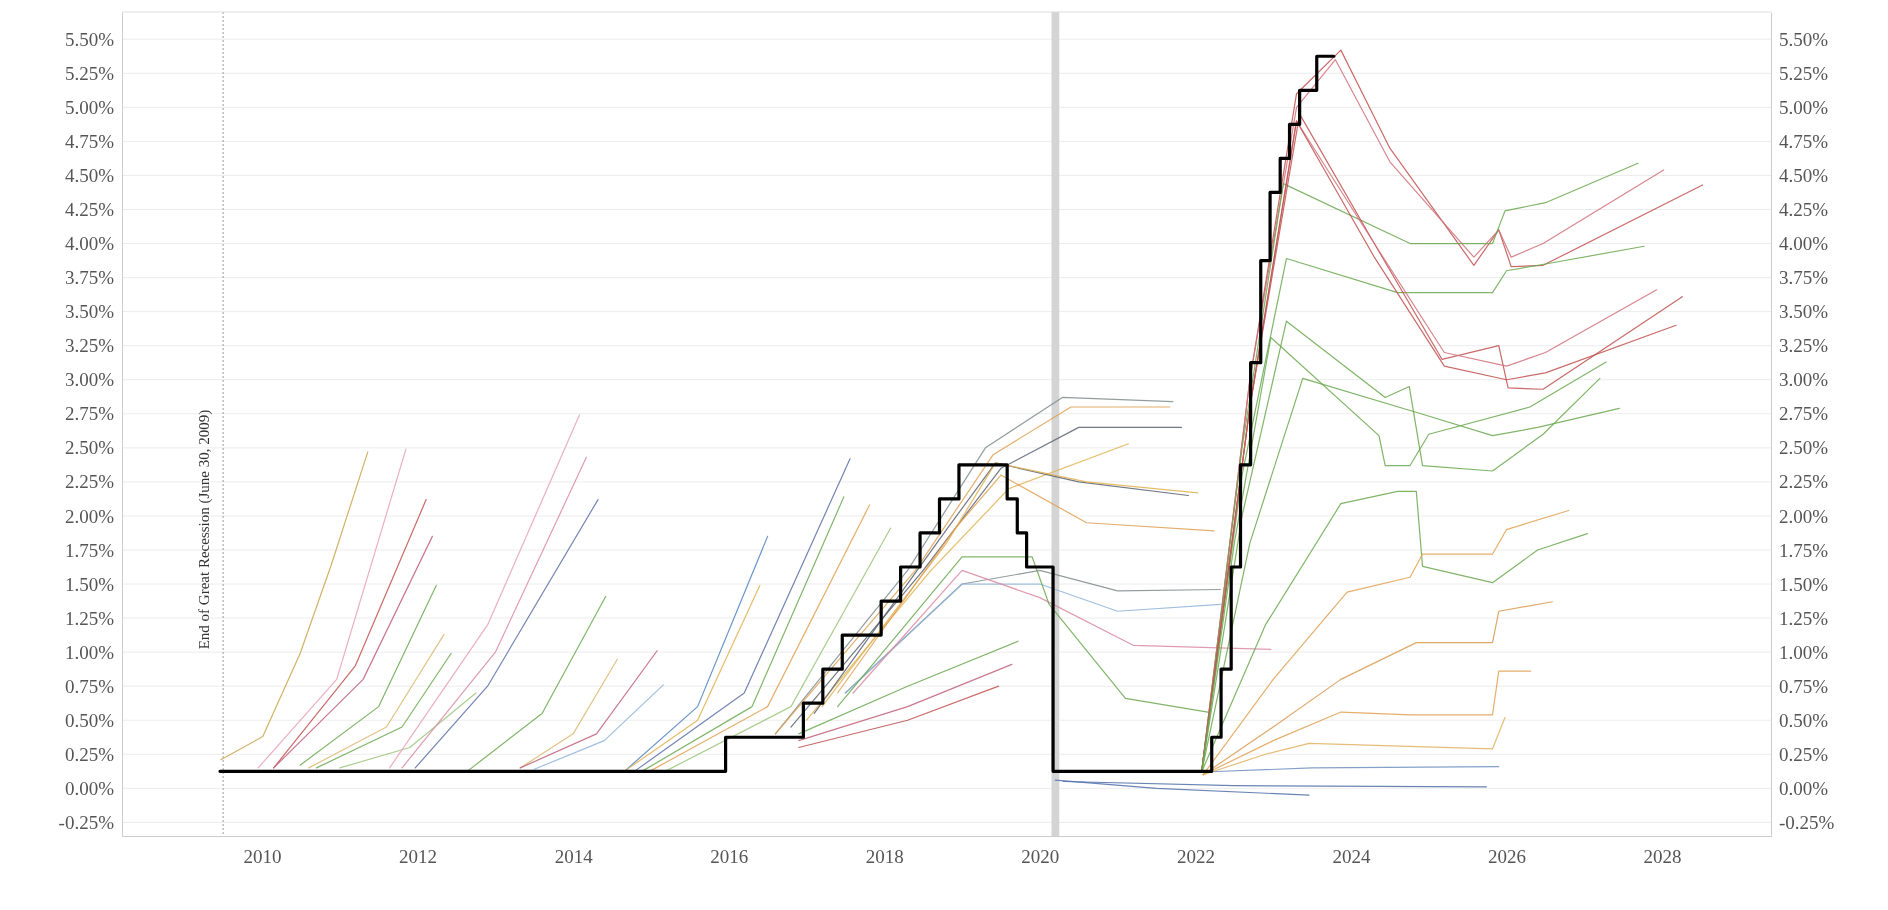 This screenshot has height=910, width=1888. What do you see at coordinates (1804, 312) in the screenshot?
I see `y2-tick-label: 3.50%` at bounding box center [1804, 312].